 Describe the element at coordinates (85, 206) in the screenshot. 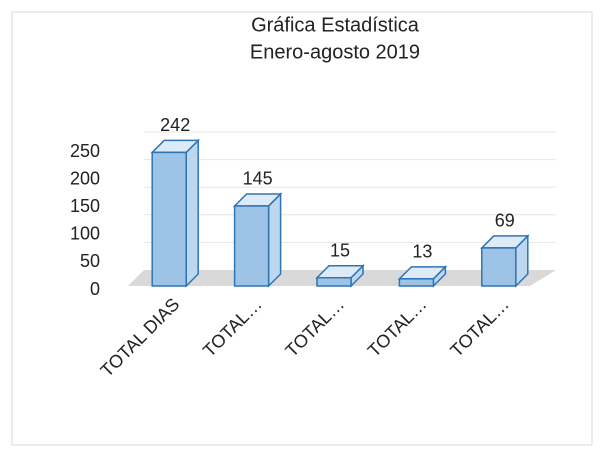

I see `y-tick-label: 150` at that location.